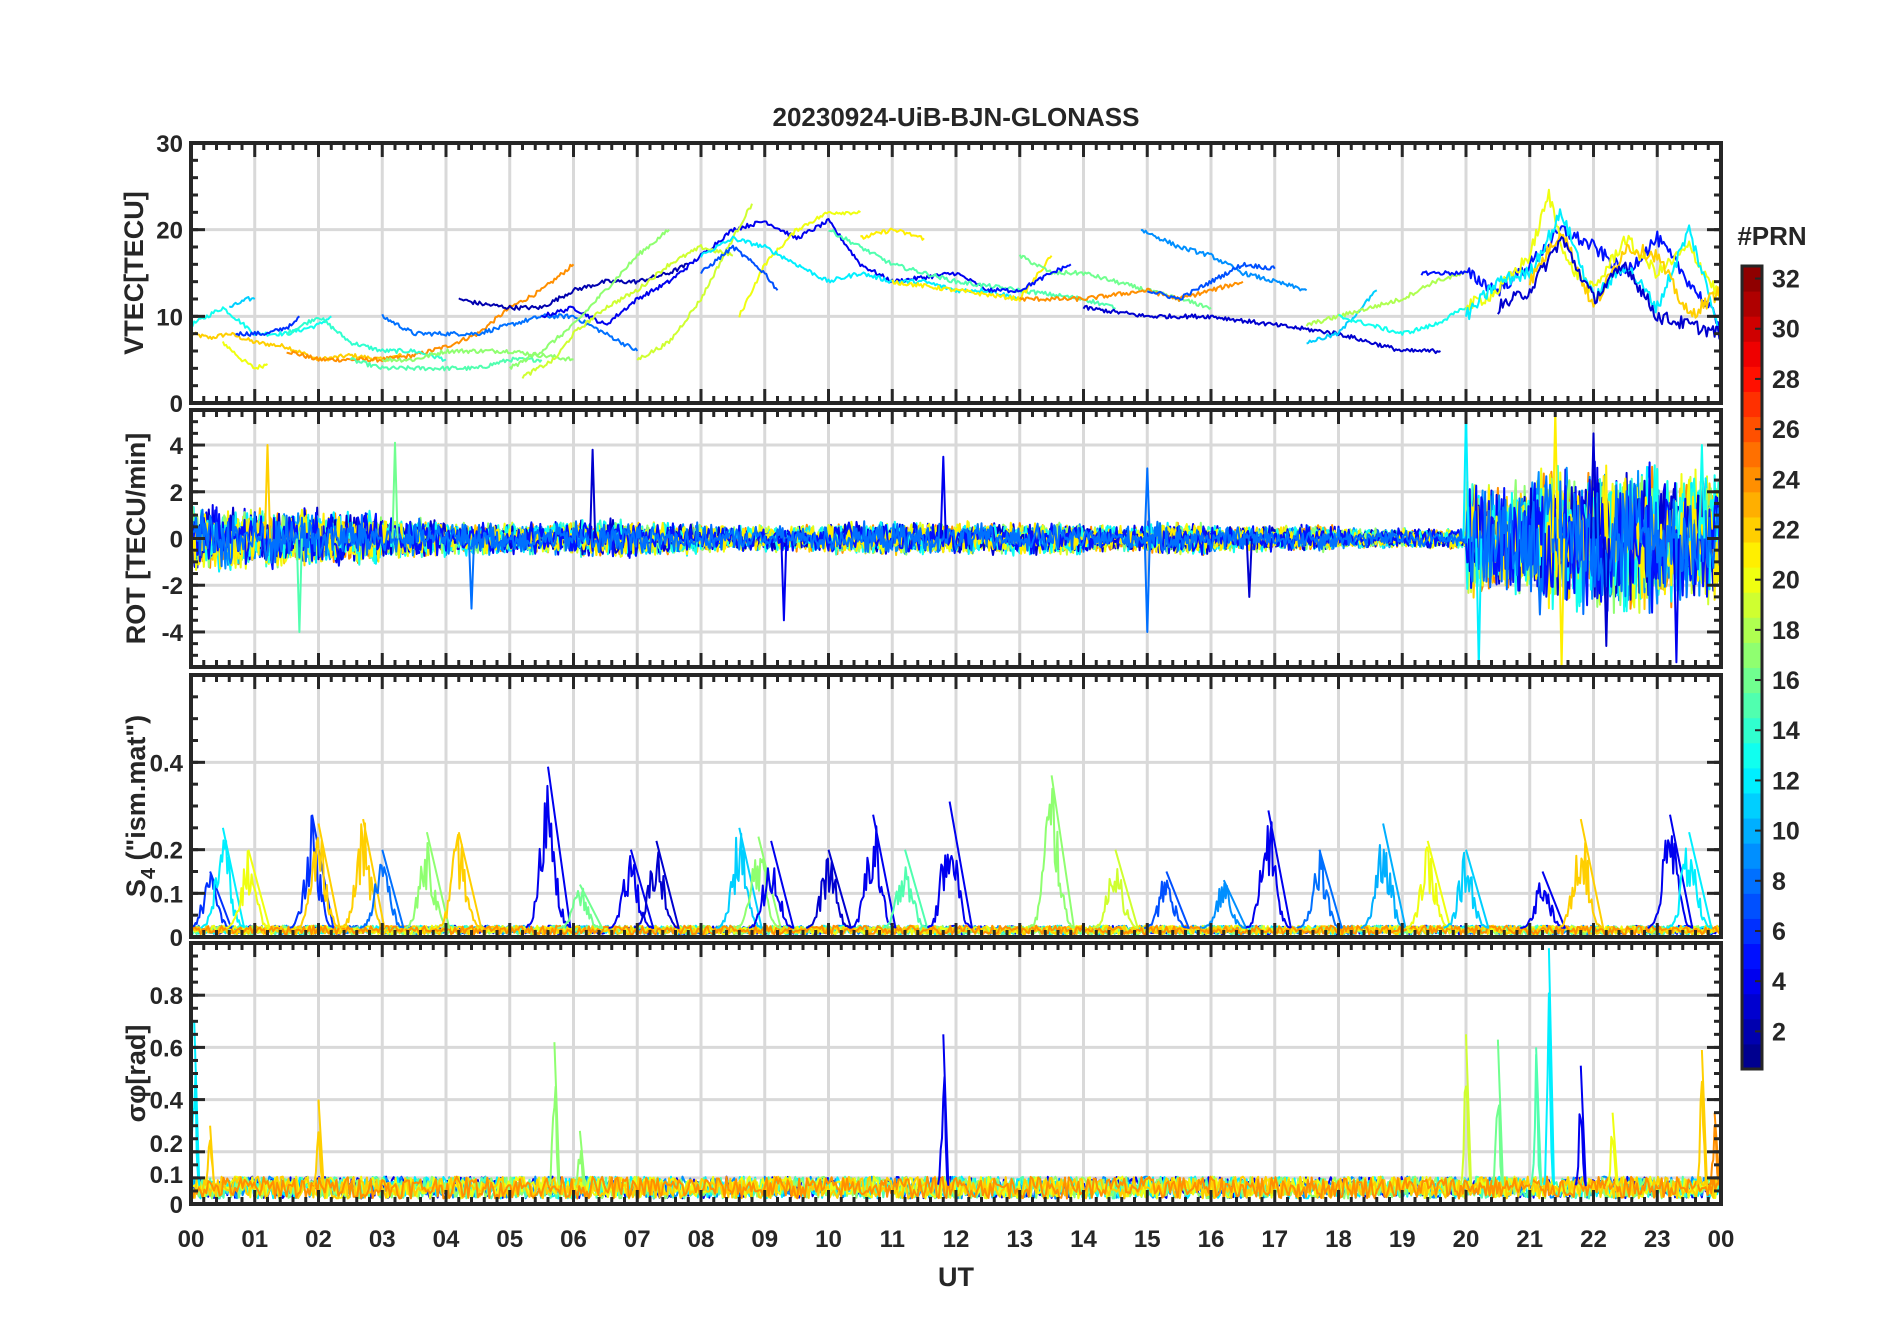  I want to click on colorbar-tick-label: 10, so click(1786, 832).